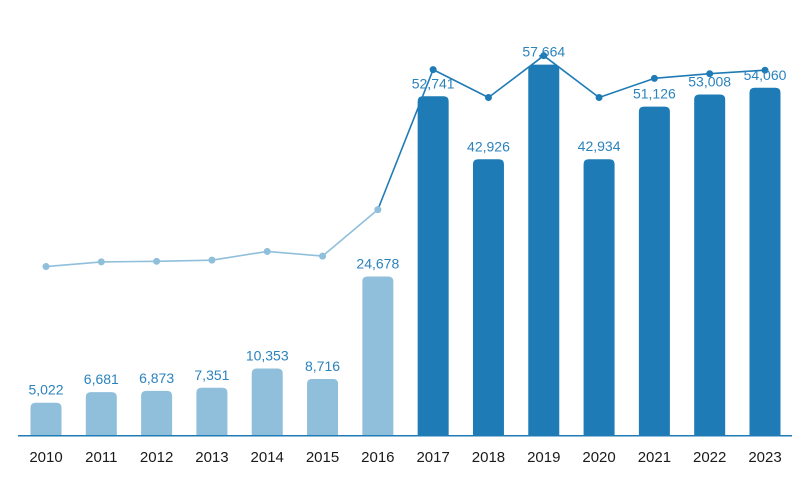  I want to click on bar-value-label: 57,664, so click(543, 52).